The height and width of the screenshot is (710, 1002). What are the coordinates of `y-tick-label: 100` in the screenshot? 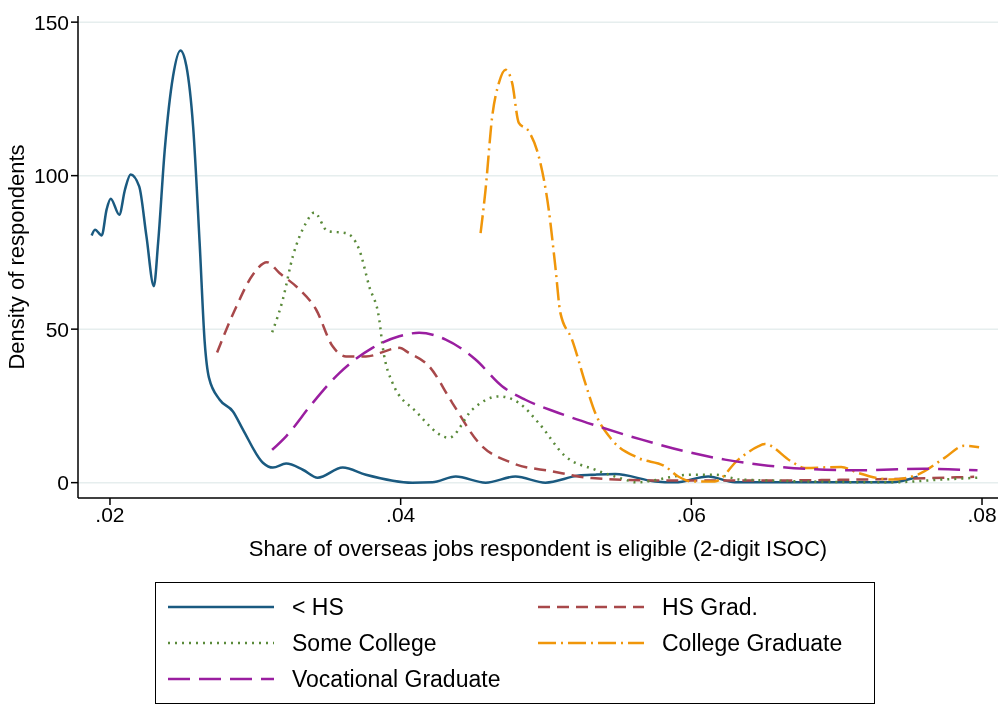 It's located at (51, 176).